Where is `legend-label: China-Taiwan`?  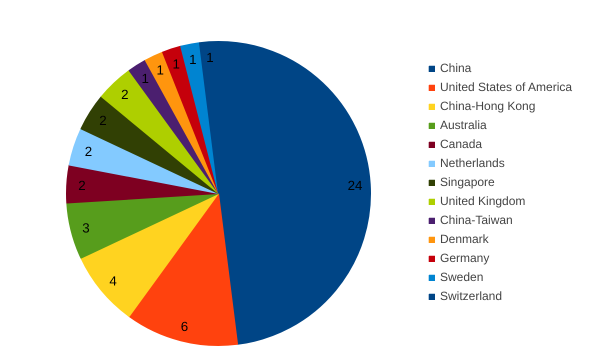 legend-label: China-Taiwan is located at coordinates (476, 220).